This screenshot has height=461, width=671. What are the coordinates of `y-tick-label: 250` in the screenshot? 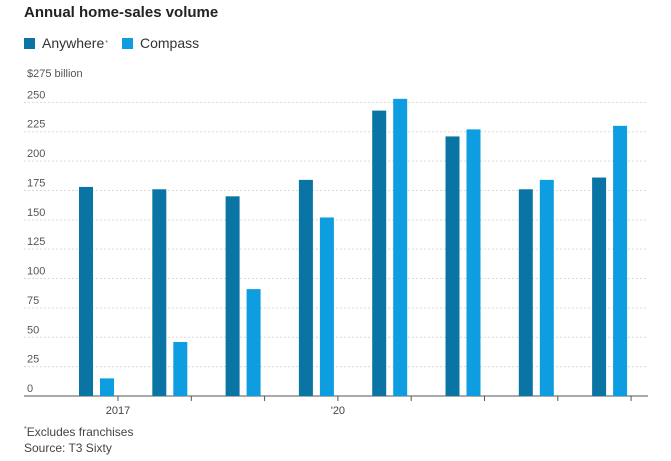 It's located at (36, 95).